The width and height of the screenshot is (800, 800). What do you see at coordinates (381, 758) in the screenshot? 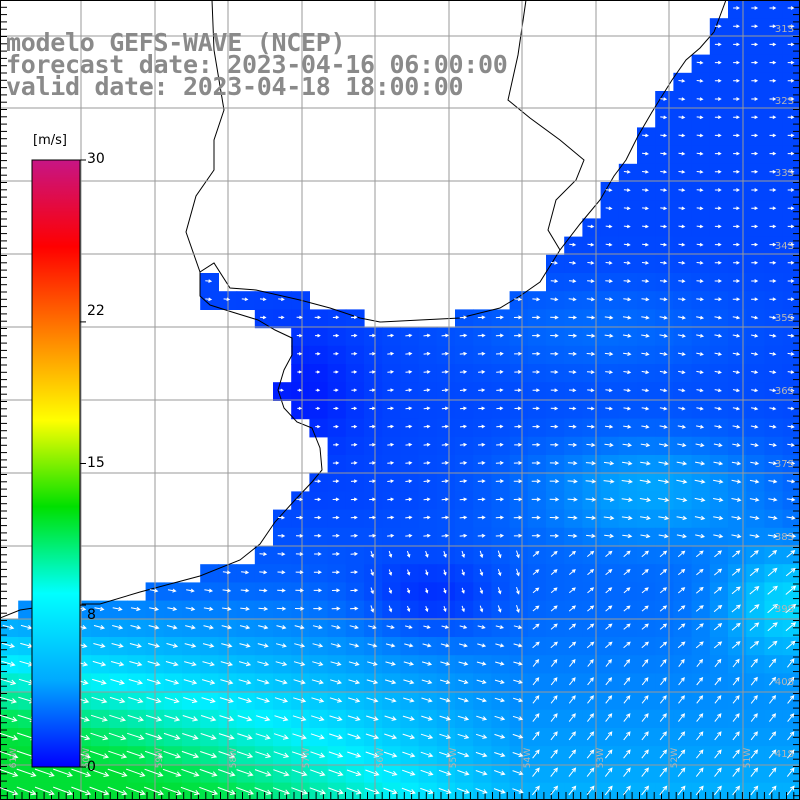
I see `longitude-label: 56W` at bounding box center [381, 758].